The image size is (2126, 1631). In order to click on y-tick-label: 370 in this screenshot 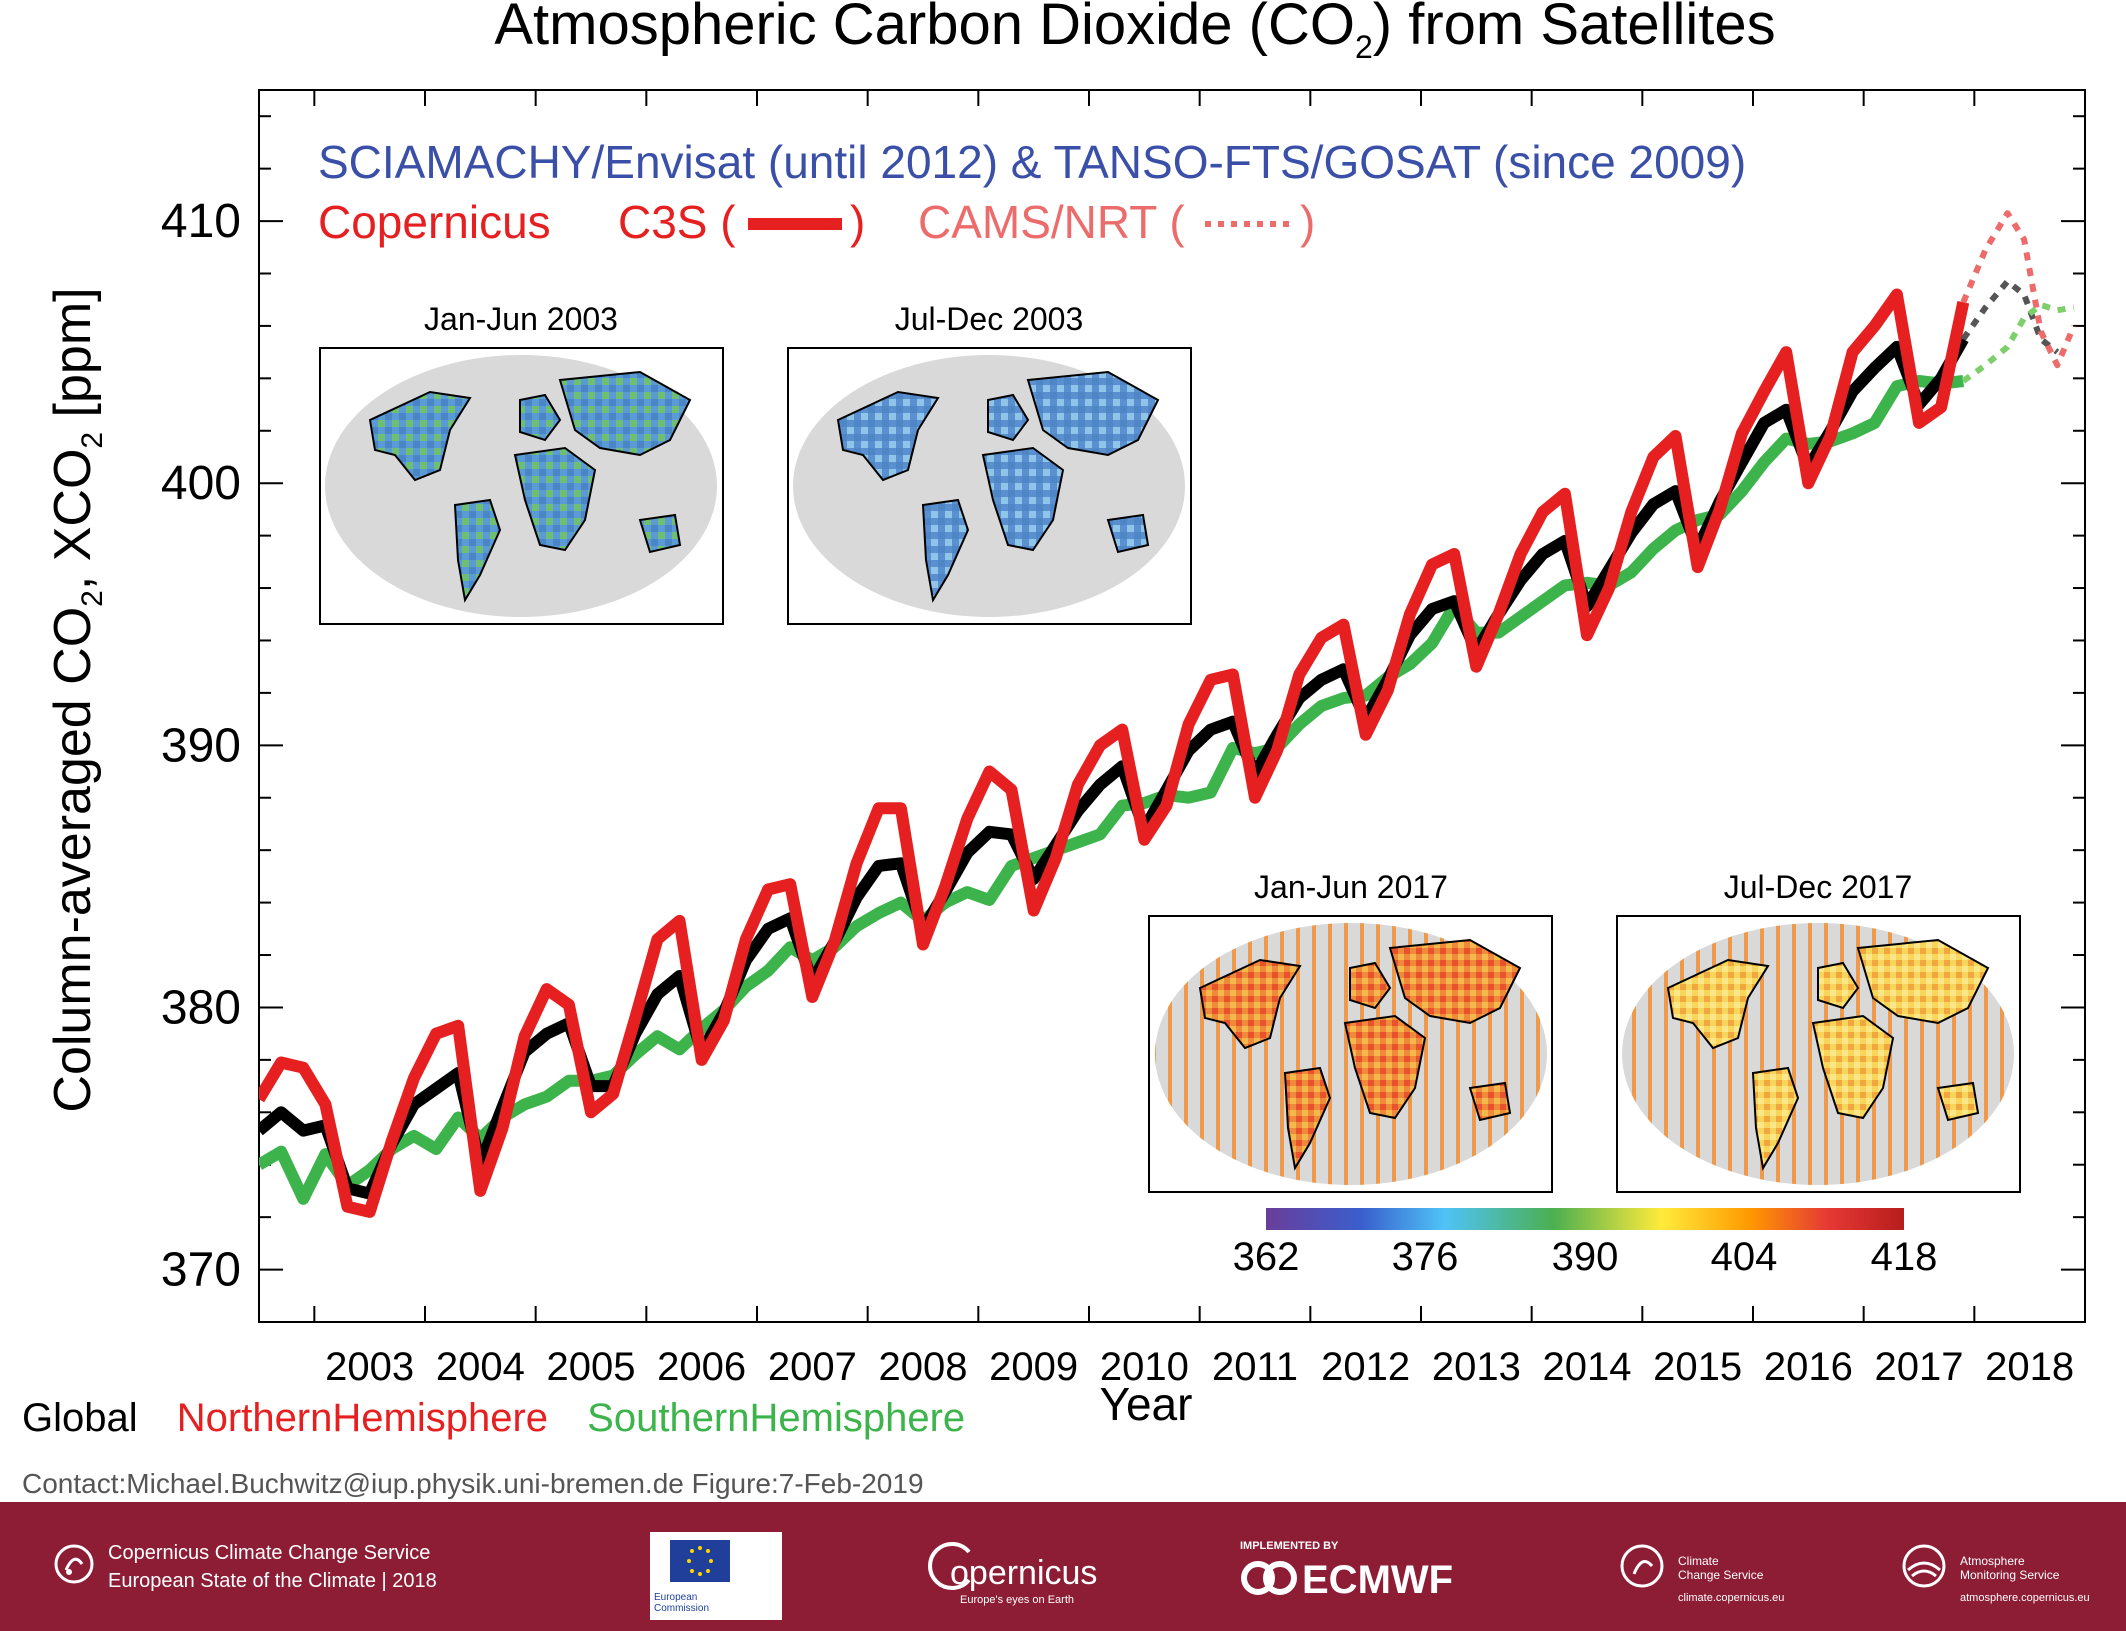, I will do `click(201, 1270)`.